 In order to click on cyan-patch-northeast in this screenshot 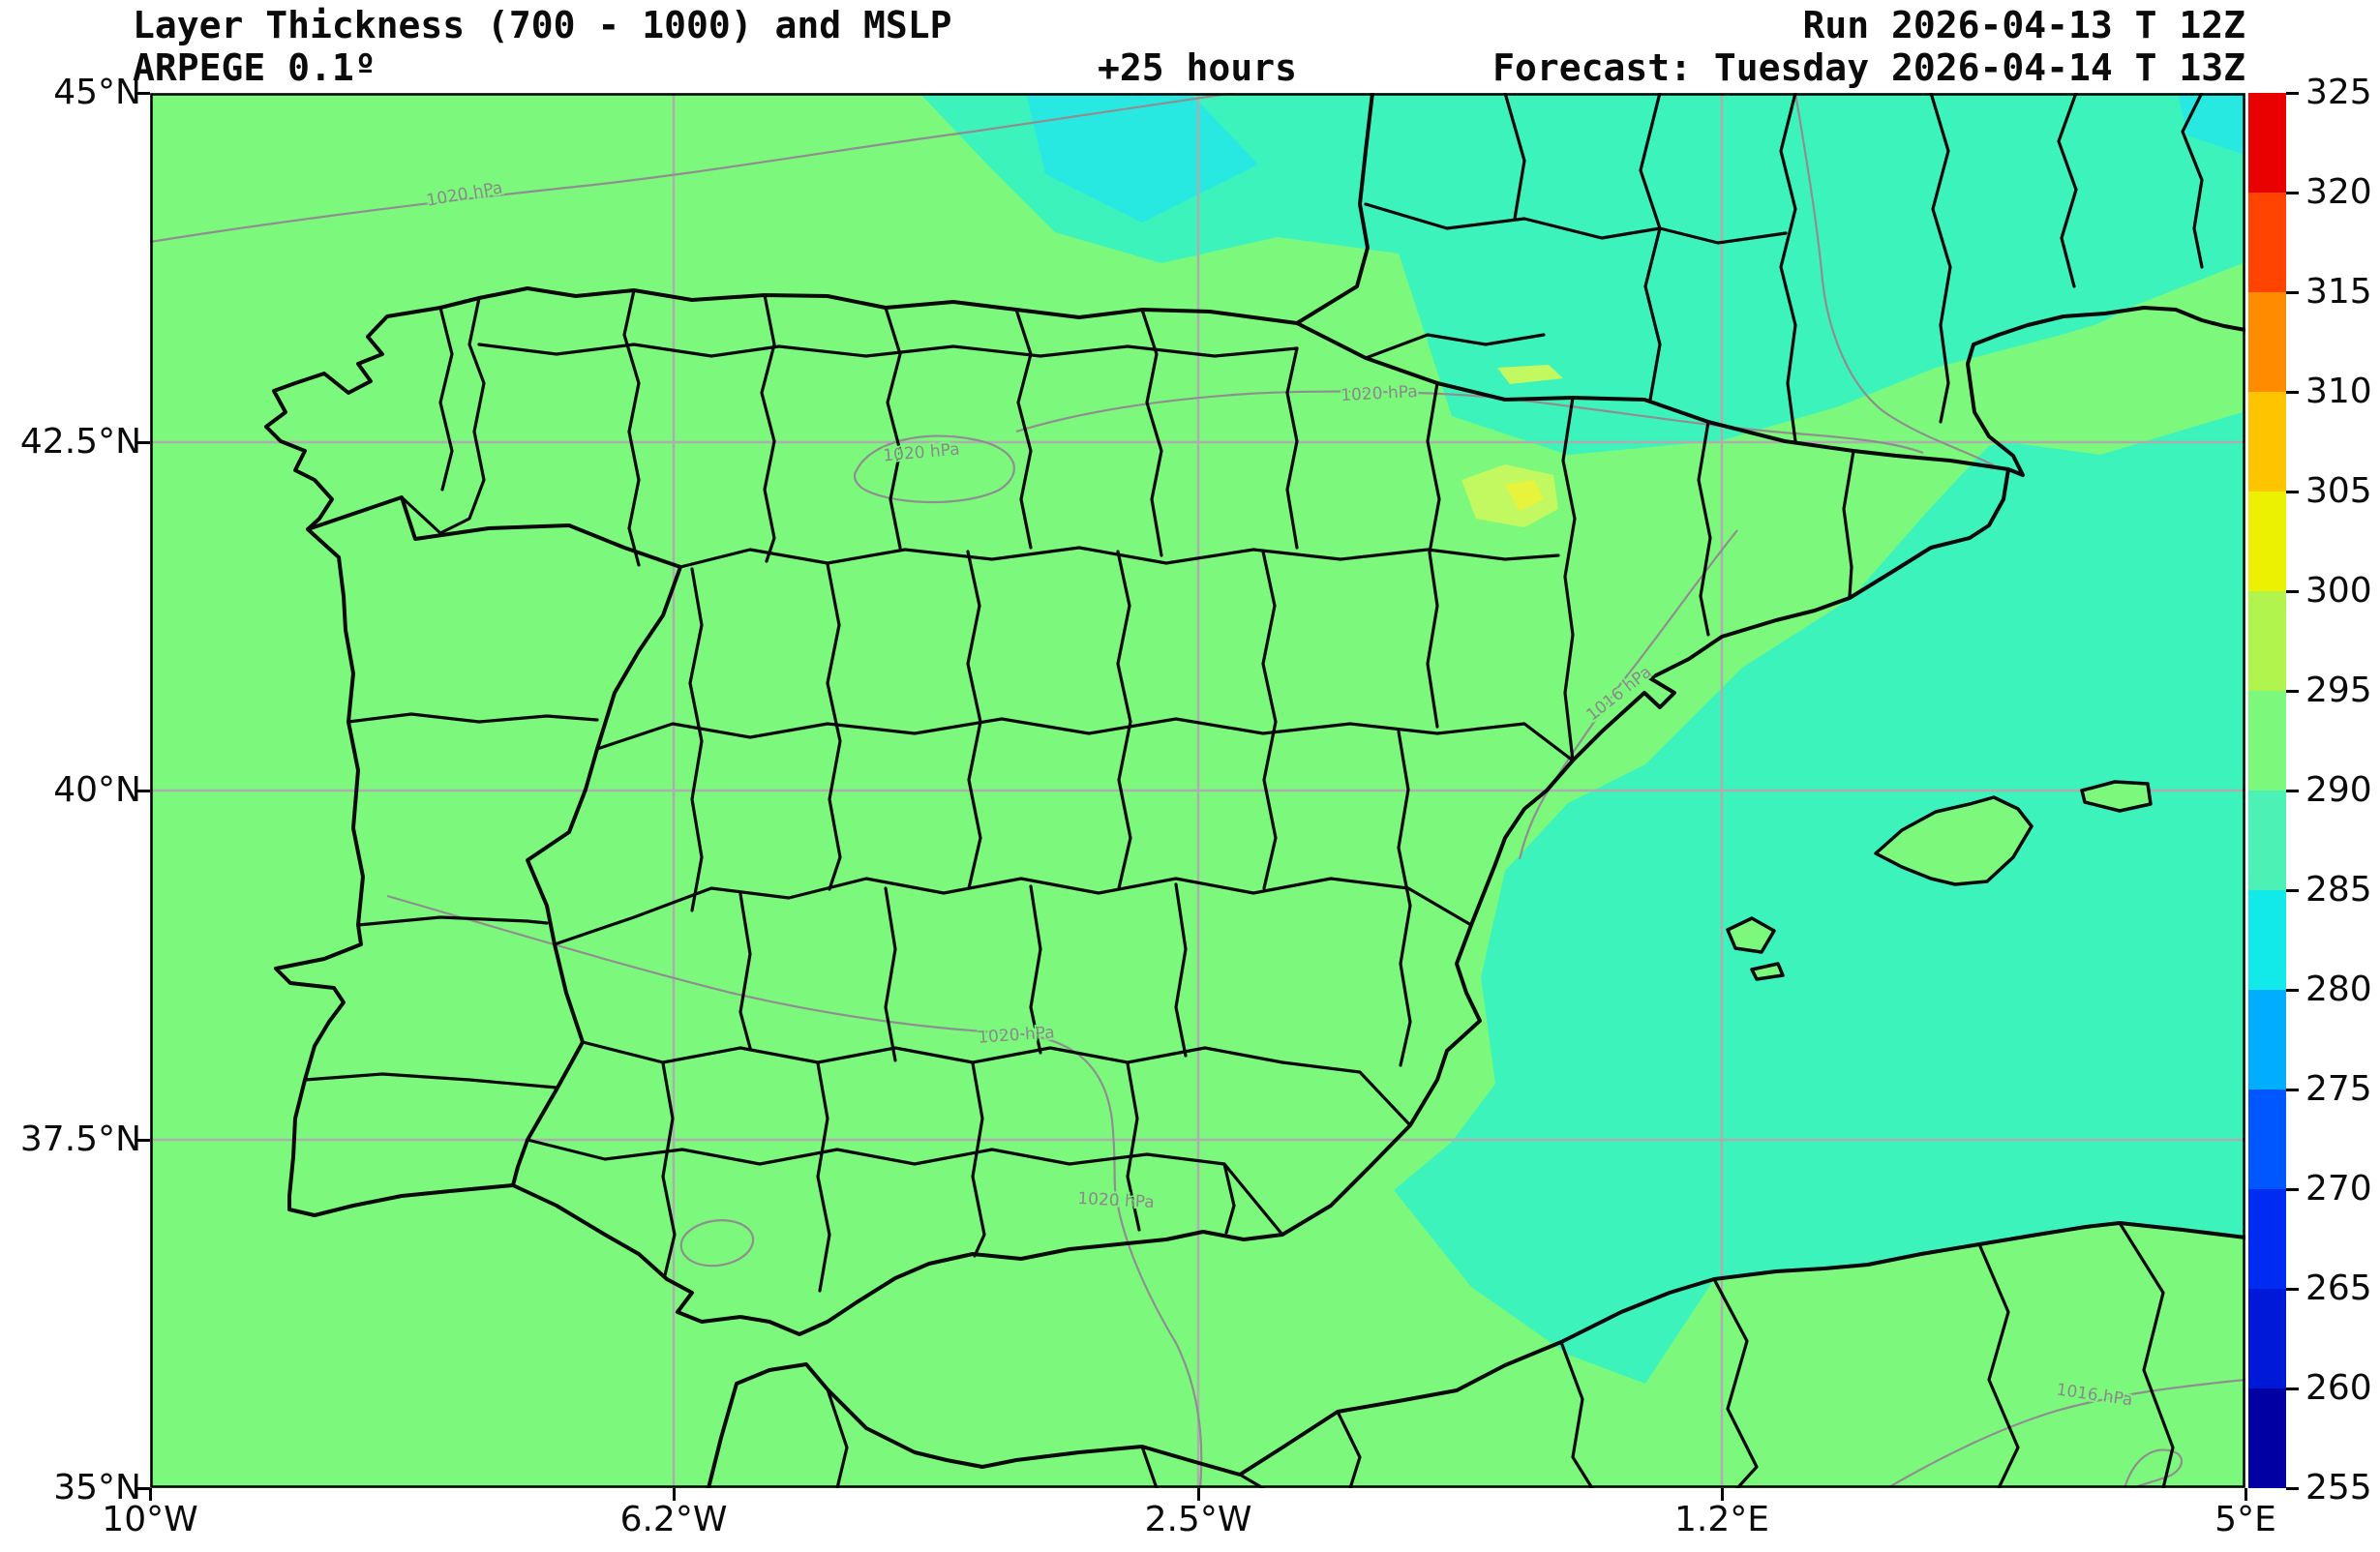, I will do `click(1142, 158)`.